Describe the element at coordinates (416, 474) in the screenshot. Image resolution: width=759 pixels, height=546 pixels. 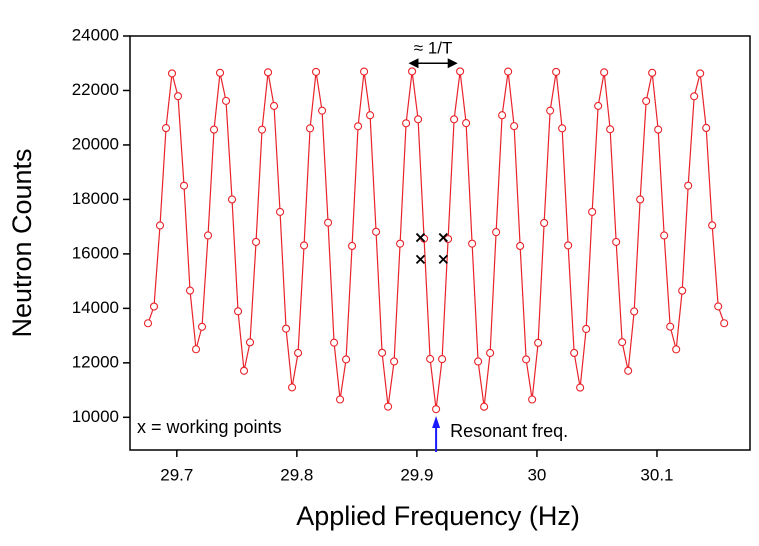
I see `x-tick-label: 29.9` at that location.